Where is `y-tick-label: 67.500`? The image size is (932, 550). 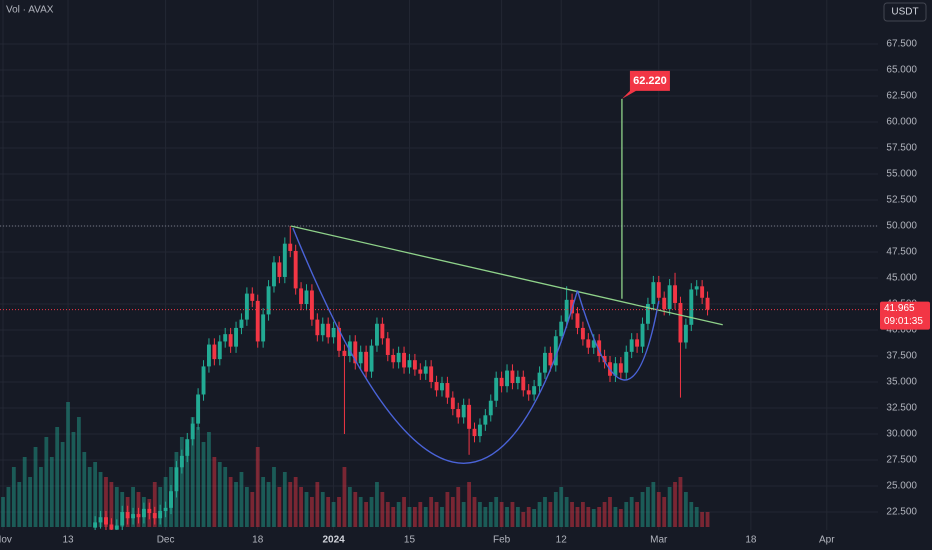
y-tick-label: 67.500 is located at coordinates (901, 44).